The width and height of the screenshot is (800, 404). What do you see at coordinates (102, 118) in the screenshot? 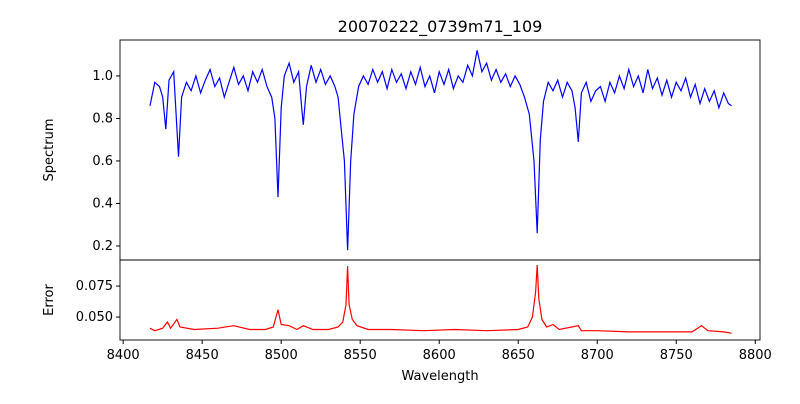
I see `y-tick-label: 0.8` at bounding box center [102, 118].